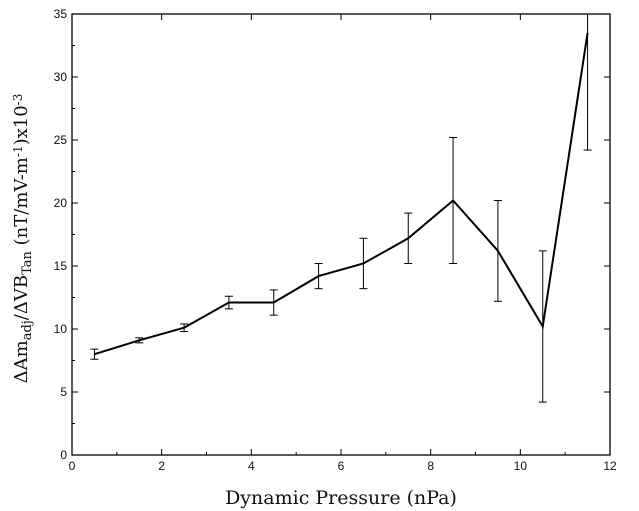 Image resolution: width=639 pixels, height=511 pixels. What do you see at coordinates (161, 466) in the screenshot?
I see `x-tick-label: 2` at bounding box center [161, 466].